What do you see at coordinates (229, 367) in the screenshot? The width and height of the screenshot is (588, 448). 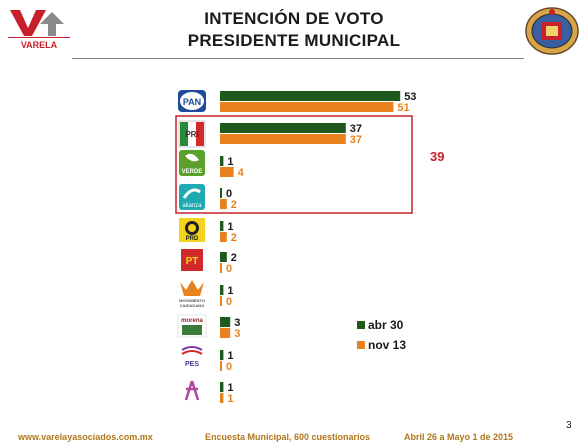 I see `value-label-pes-nov-13: 0` at bounding box center [229, 367].